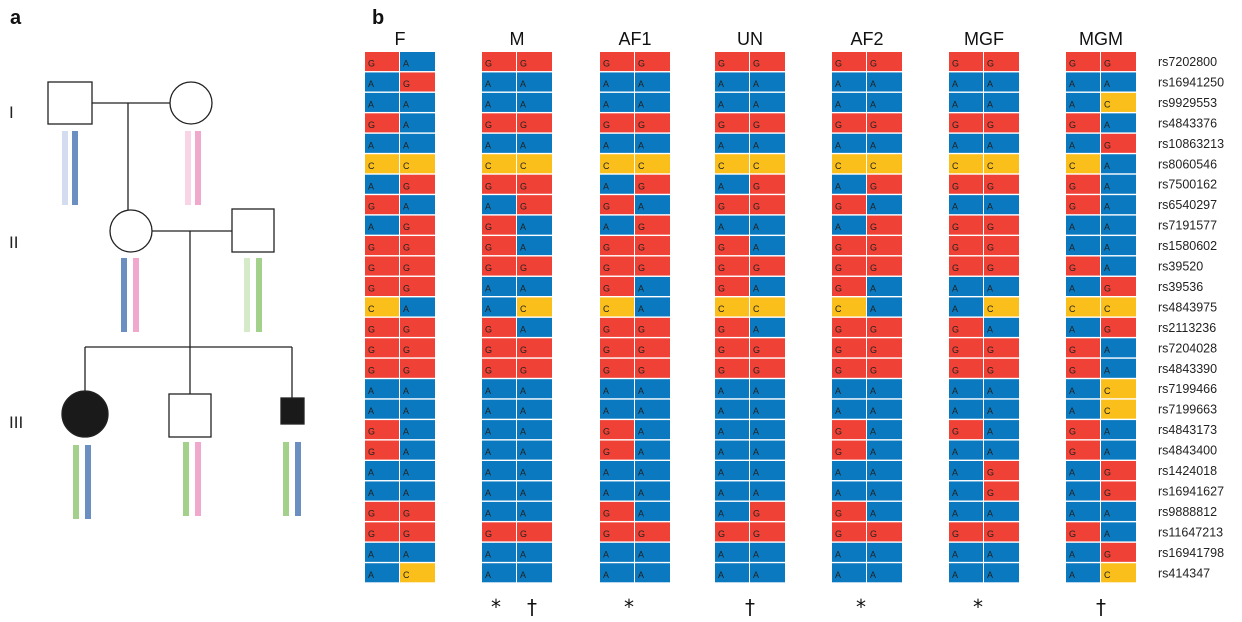  I want to click on generation-label-iii: III, so click(16, 422).